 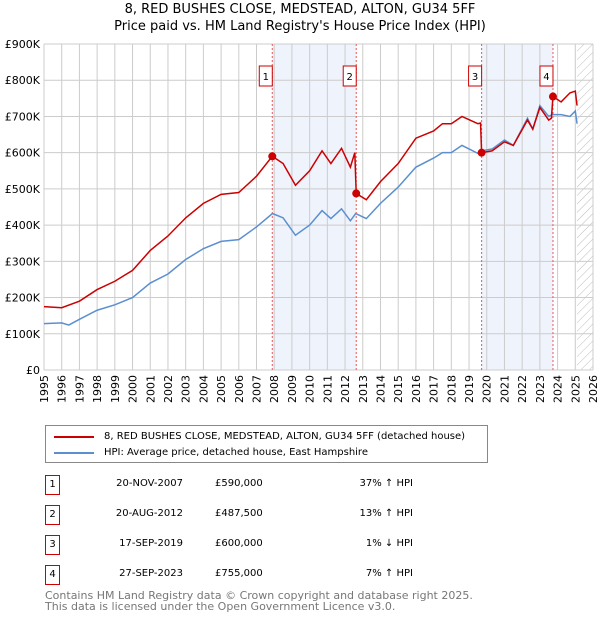 What do you see at coordinates (62, 389) in the screenshot?
I see `x-tick-label: 1996` at bounding box center [62, 389].